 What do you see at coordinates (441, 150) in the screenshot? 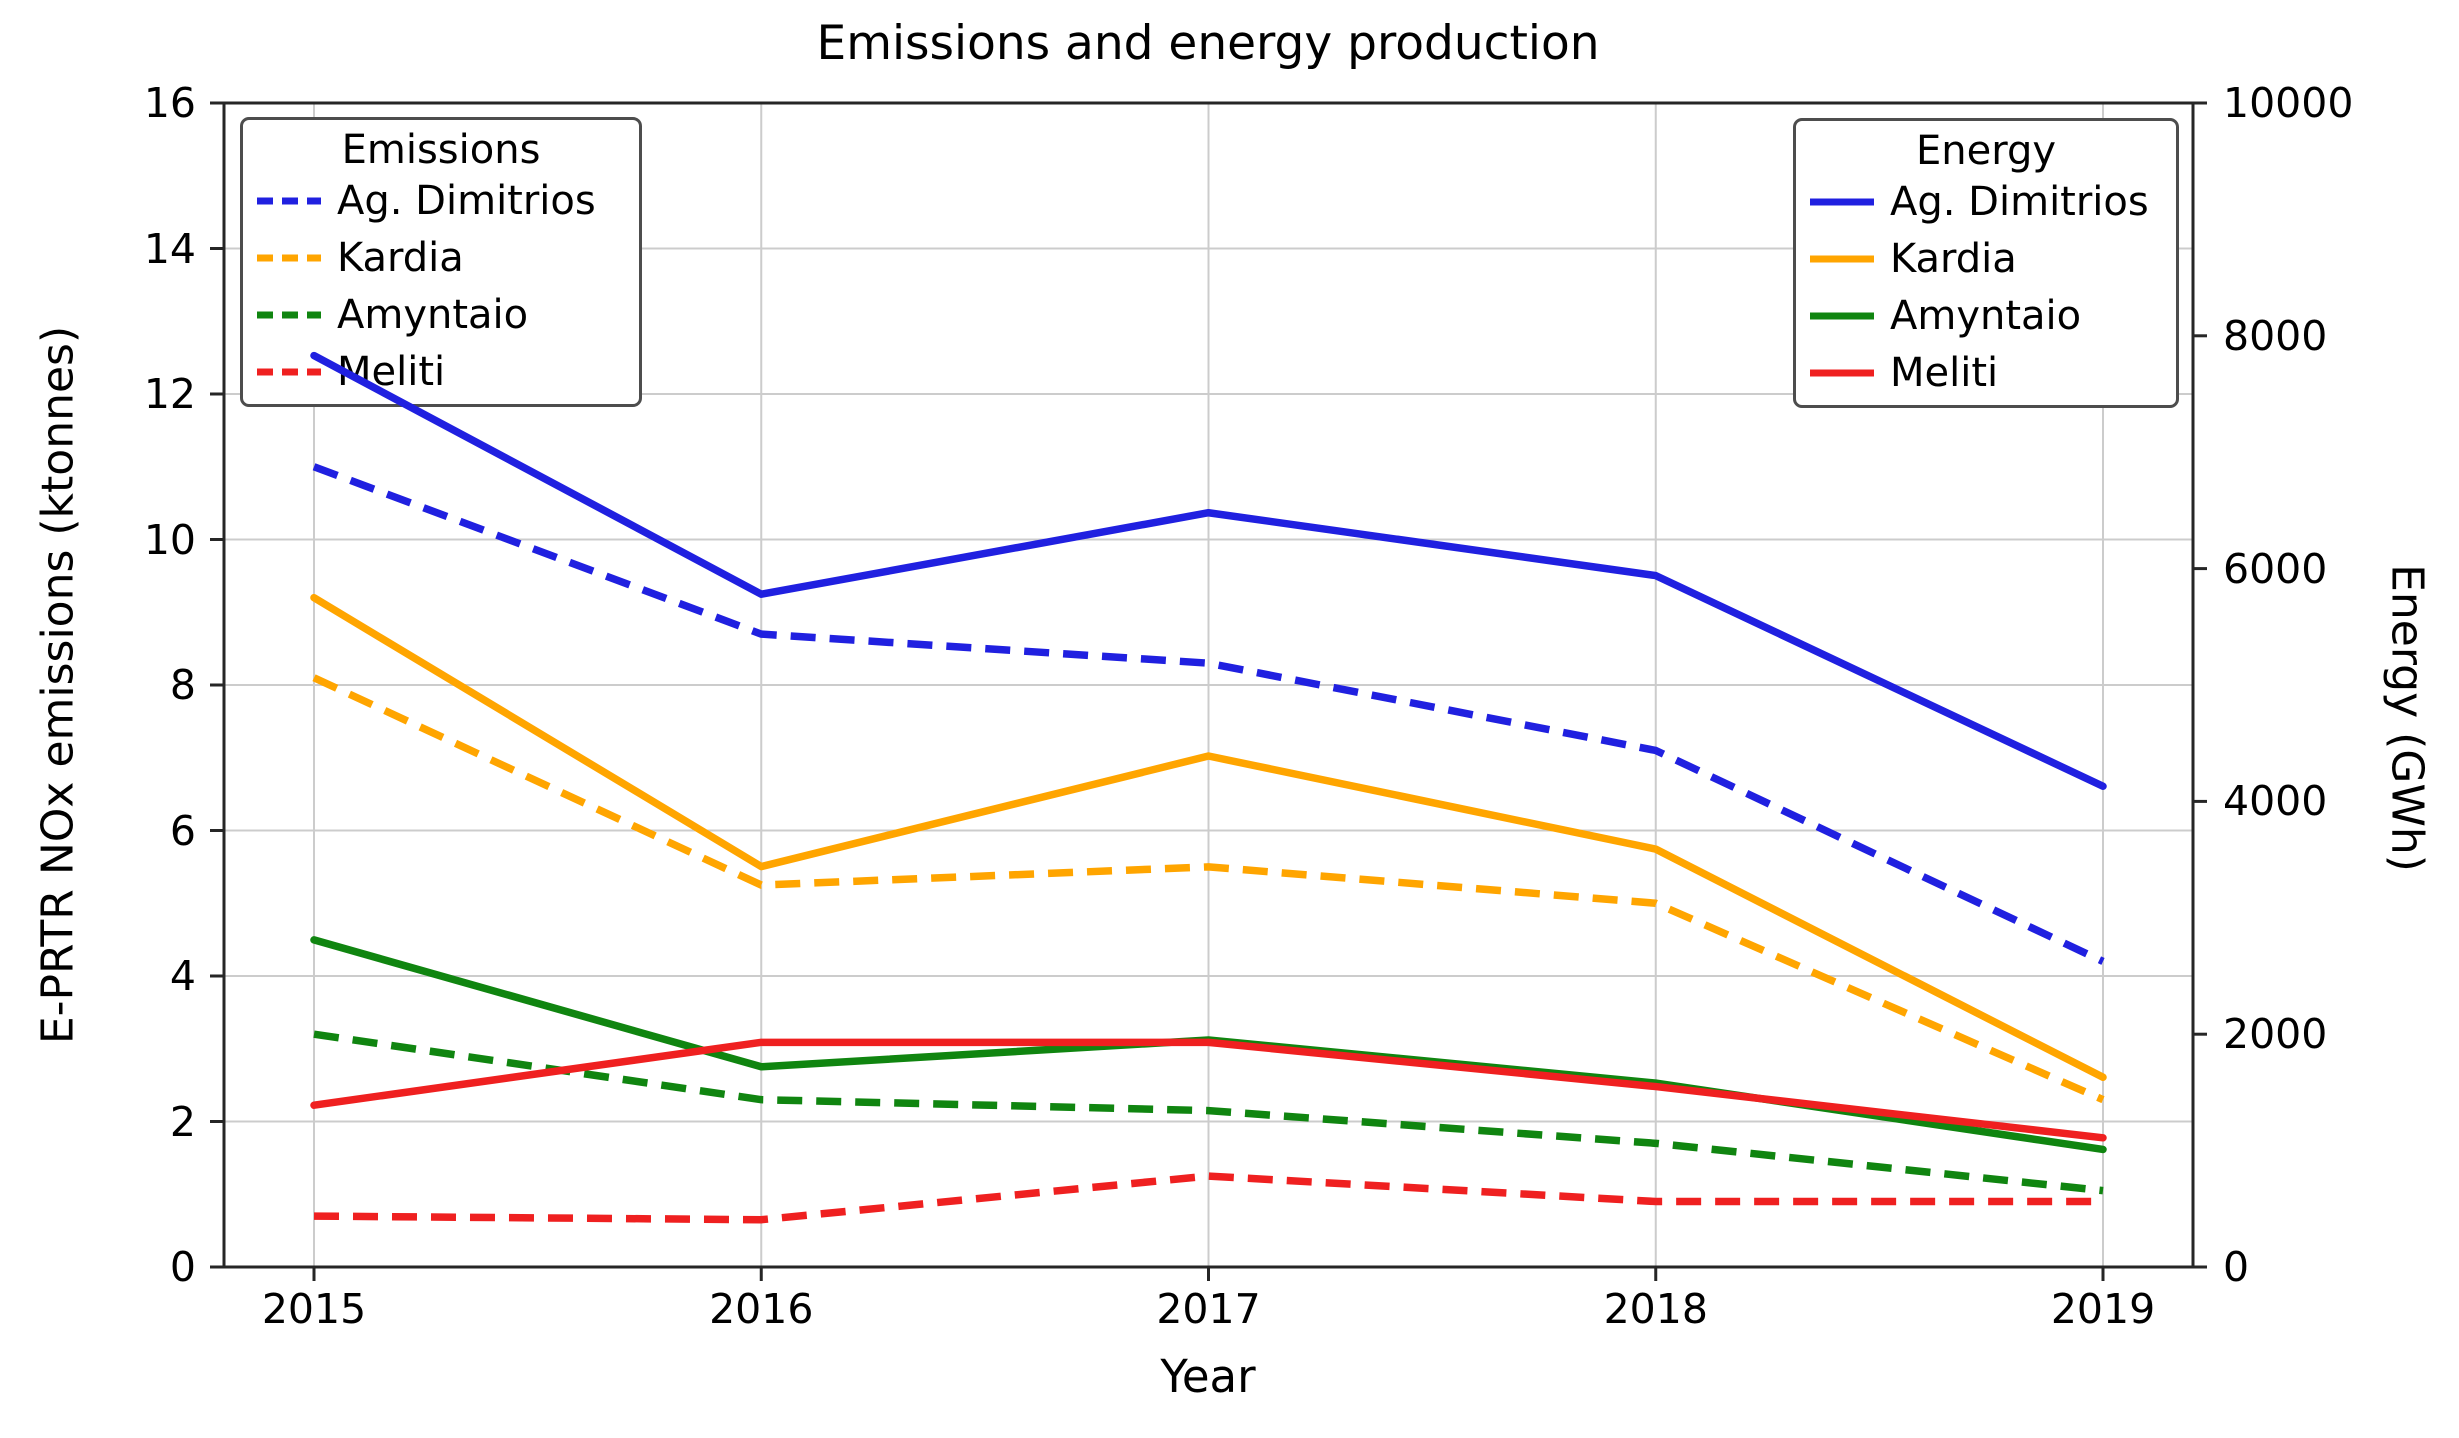
I see `legend-emissions-title: Emissions` at bounding box center [441, 150].